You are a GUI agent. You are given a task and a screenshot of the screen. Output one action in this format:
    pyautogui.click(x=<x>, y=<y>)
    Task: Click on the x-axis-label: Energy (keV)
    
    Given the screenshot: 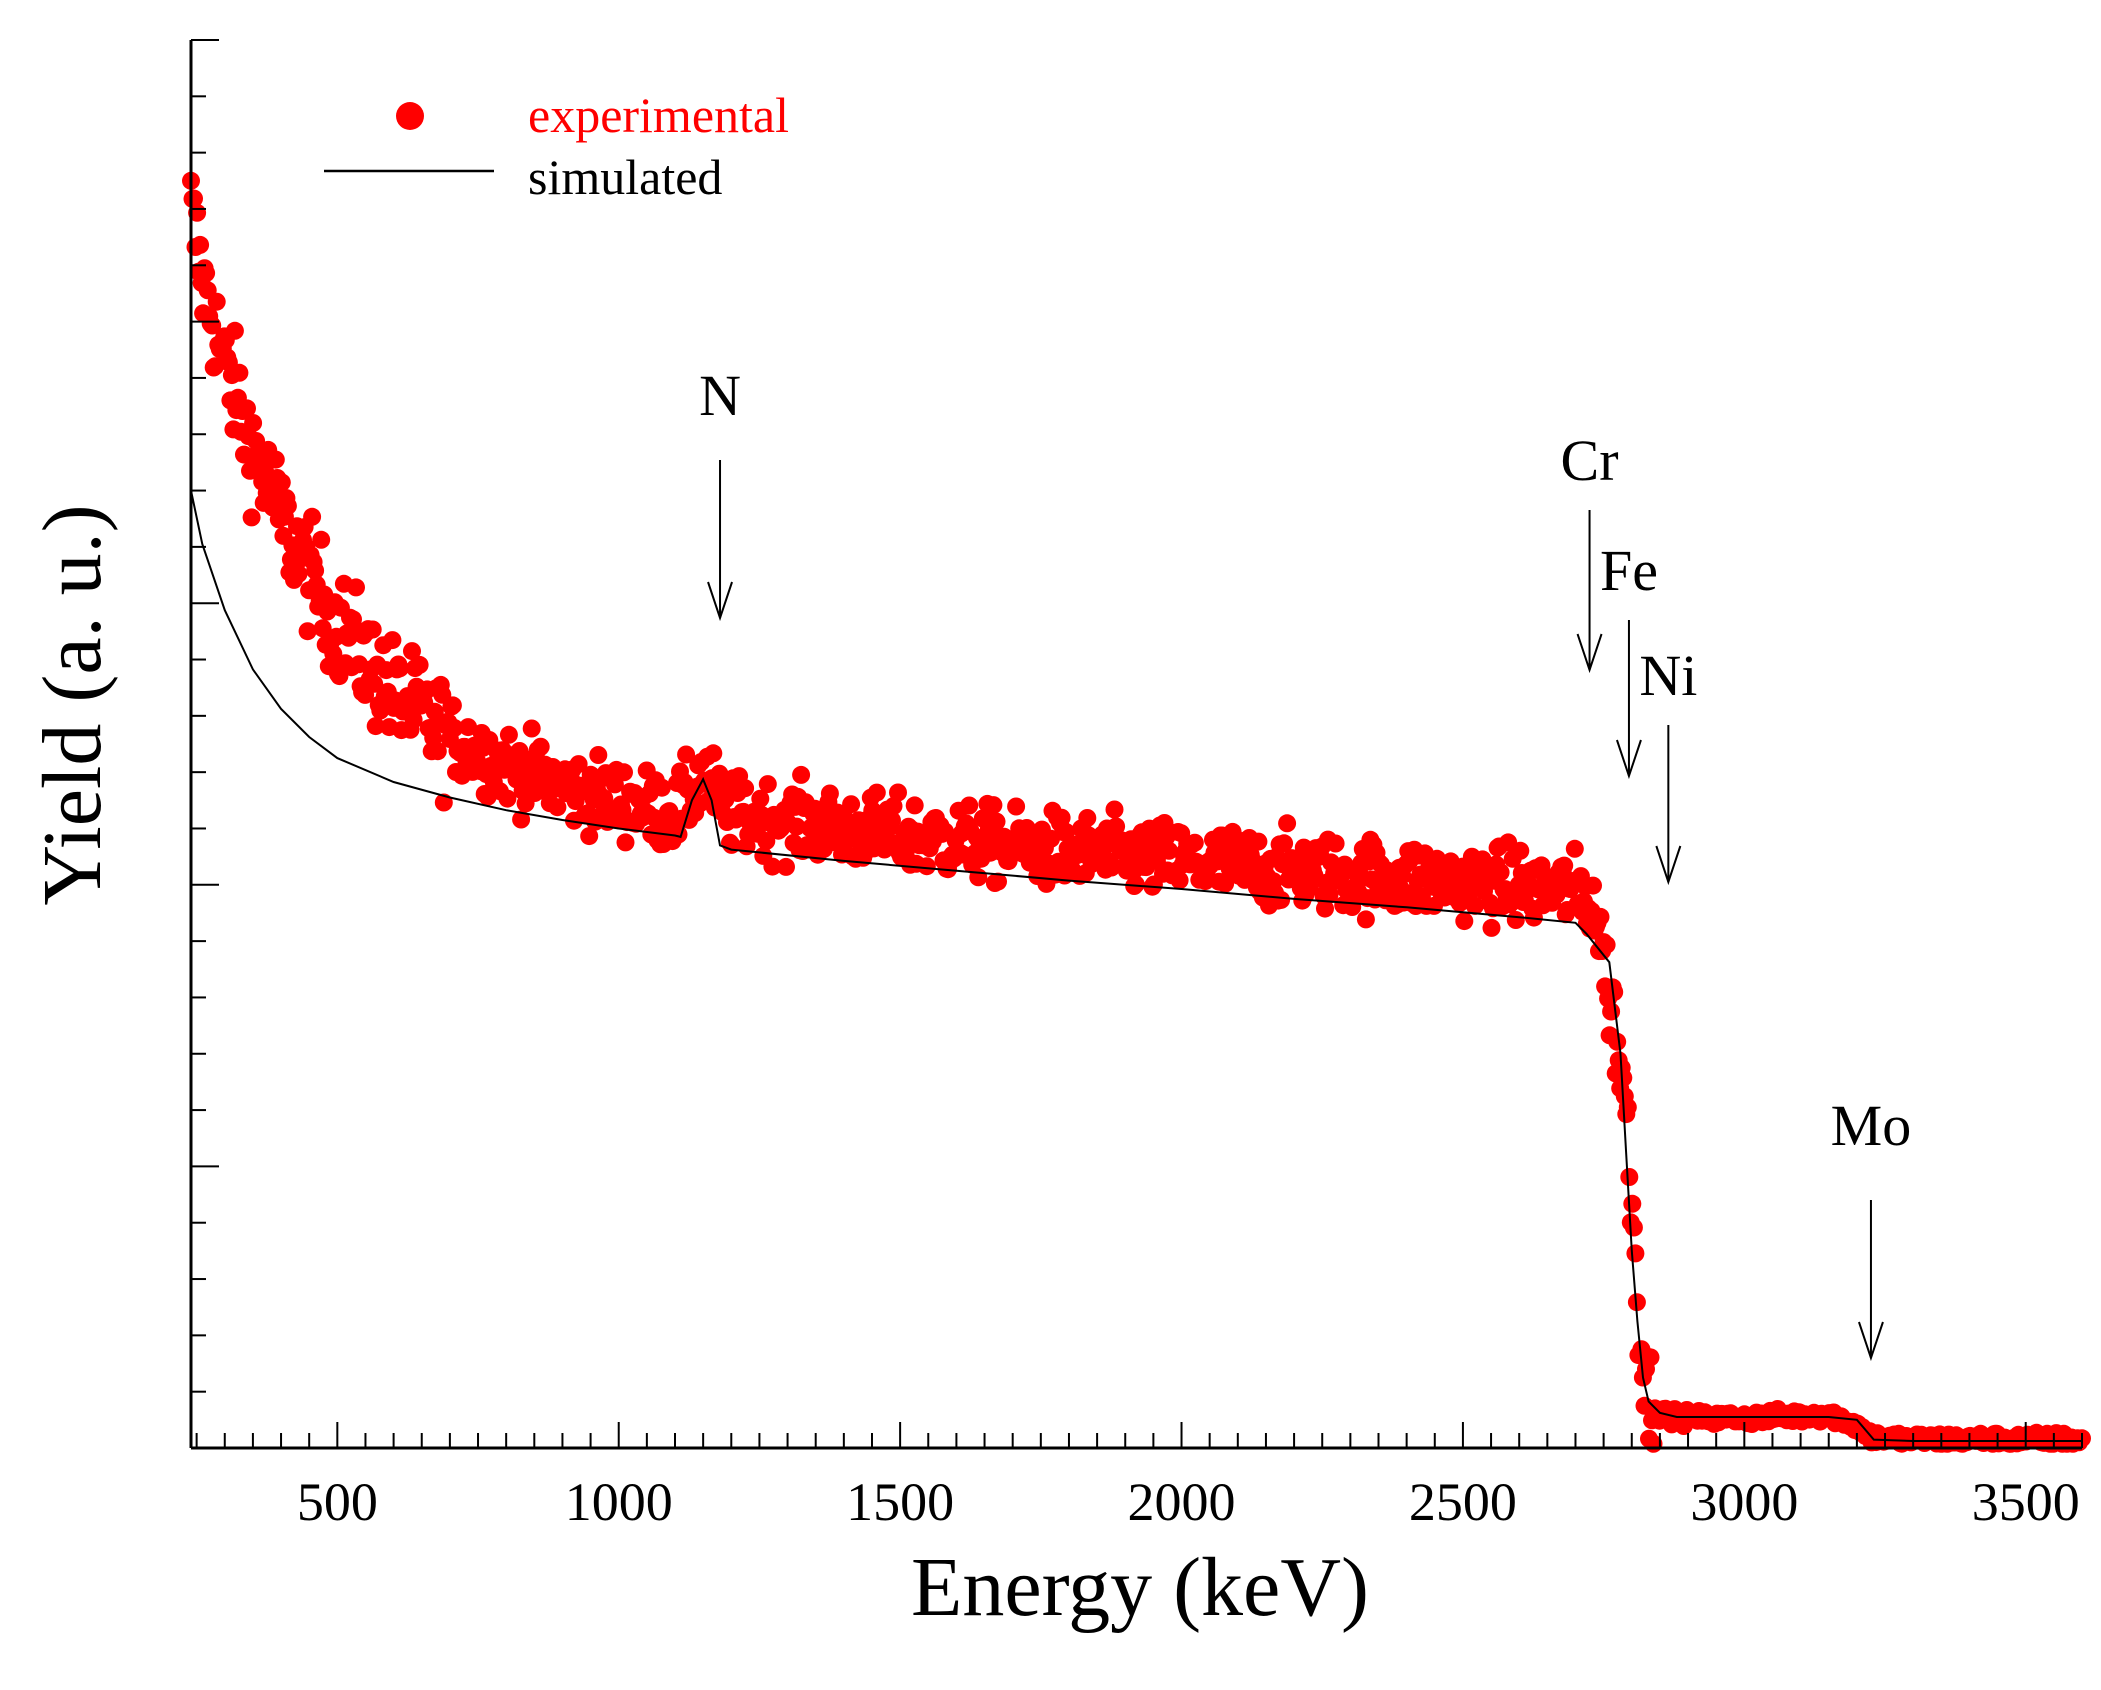 What is the action you would take?
    pyautogui.click(x=1140, y=1587)
    